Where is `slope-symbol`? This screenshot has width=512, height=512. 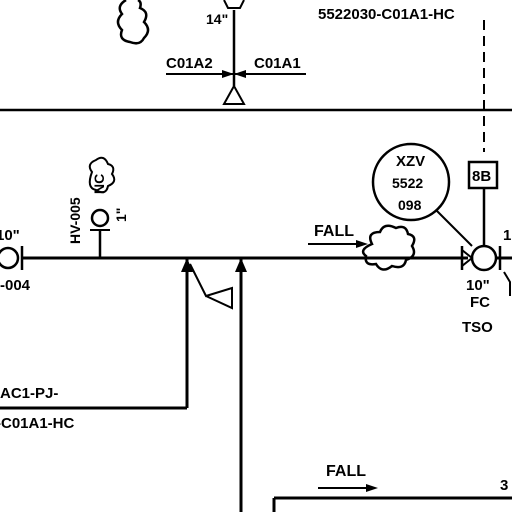 slope-symbol is located at coordinates (211, 286).